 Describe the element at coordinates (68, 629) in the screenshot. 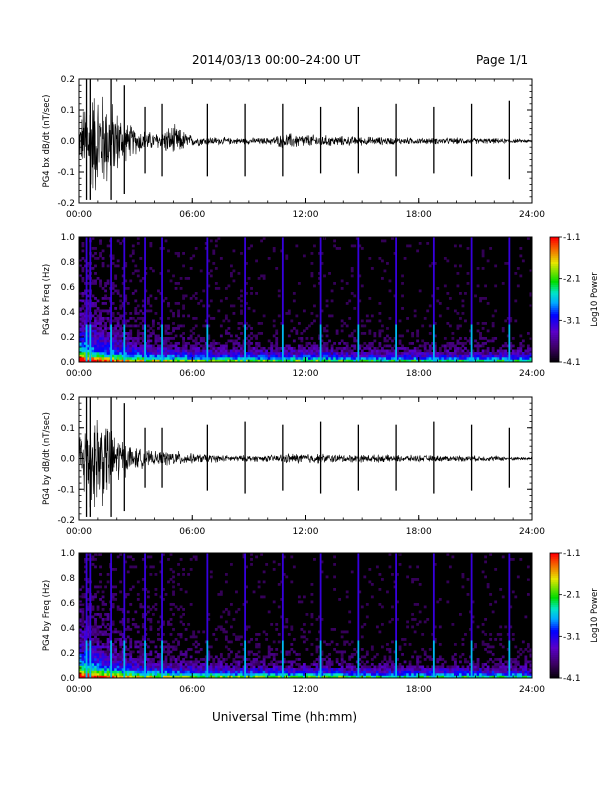

I see `y-tick-label: 0.4` at that location.